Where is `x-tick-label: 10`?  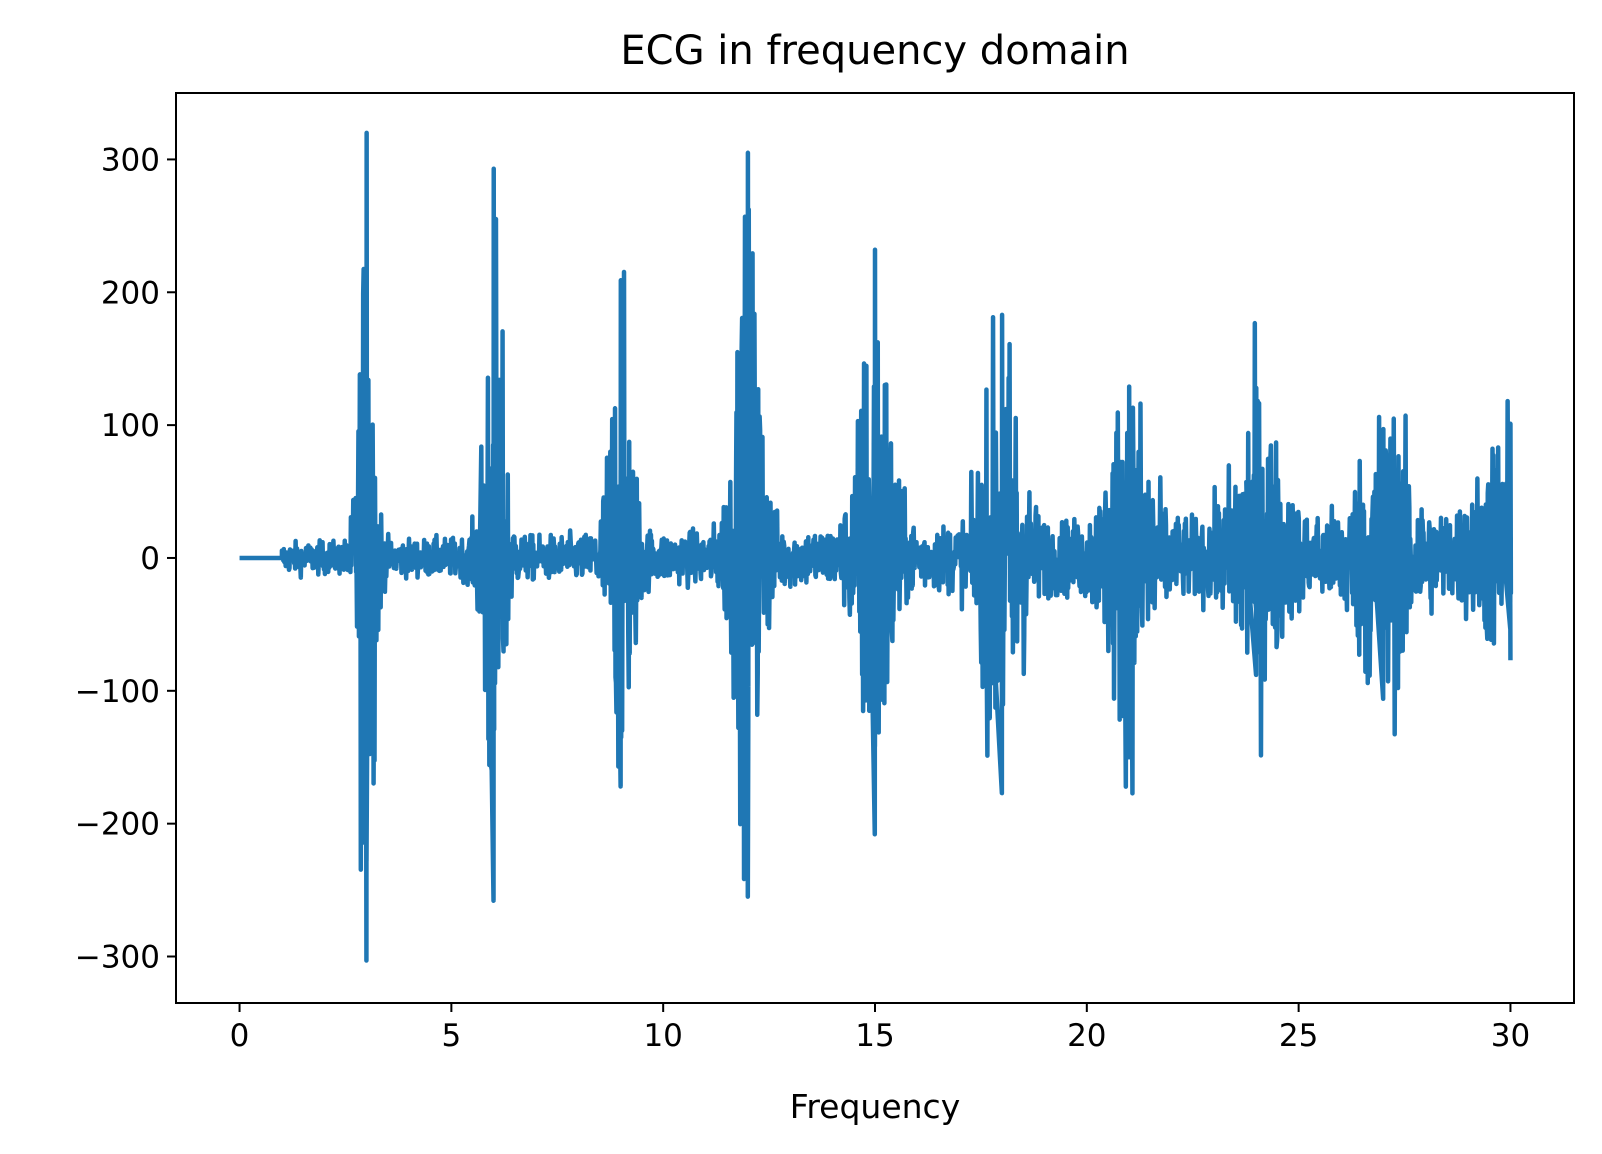 x-tick-label: 10 is located at coordinates (662, 1036).